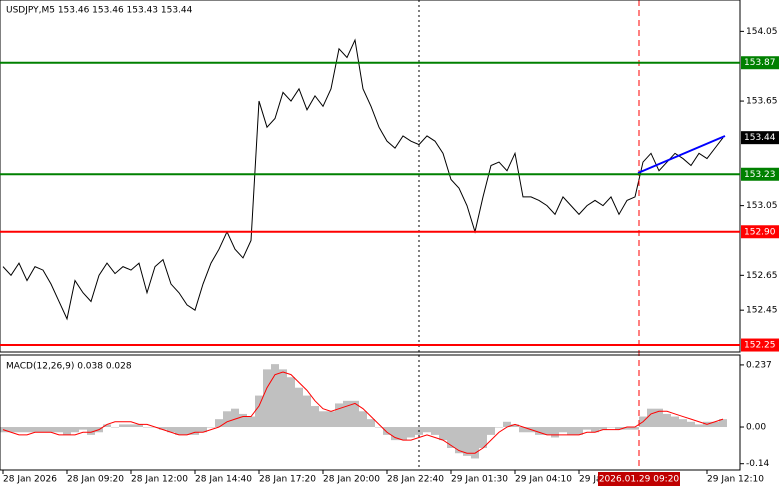 The width and height of the screenshot is (781, 489). What do you see at coordinates (287, 480) in the screenshot?
I see `x-tick-label: 28 Jan 17:20` at bounding box center [287, 480].